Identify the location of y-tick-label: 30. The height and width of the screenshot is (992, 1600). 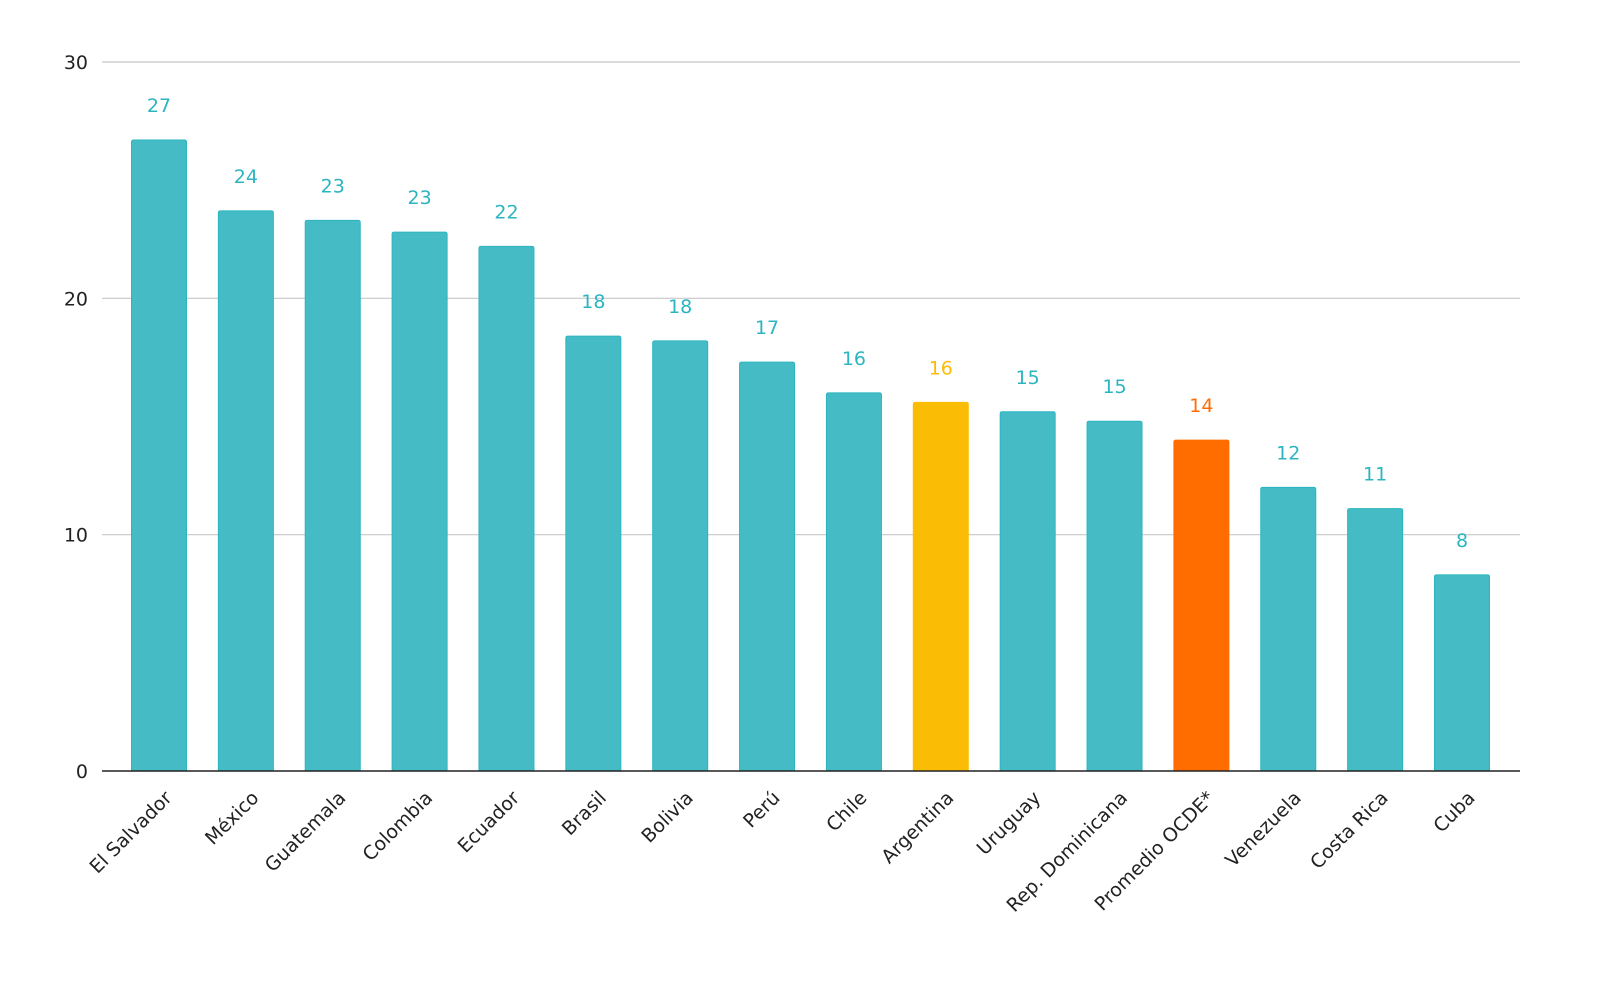
(76, 63).